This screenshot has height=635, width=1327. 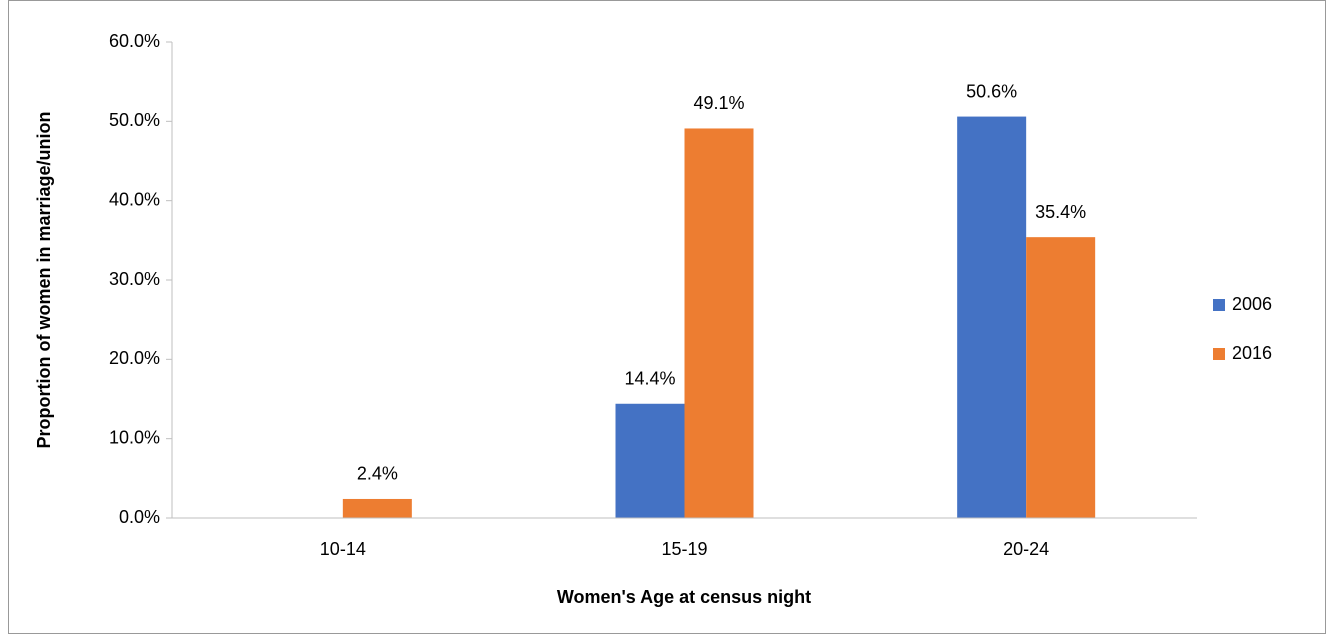 I want to click on data-label: 2.4%, so click(x=377, y=474).